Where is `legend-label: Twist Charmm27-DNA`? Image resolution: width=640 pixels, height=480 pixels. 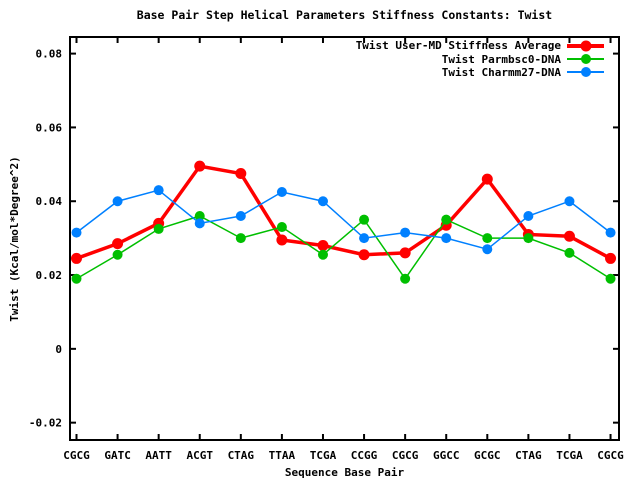 legend-label: Twist Charmm27-DNA is located at coordinates (501, 72).